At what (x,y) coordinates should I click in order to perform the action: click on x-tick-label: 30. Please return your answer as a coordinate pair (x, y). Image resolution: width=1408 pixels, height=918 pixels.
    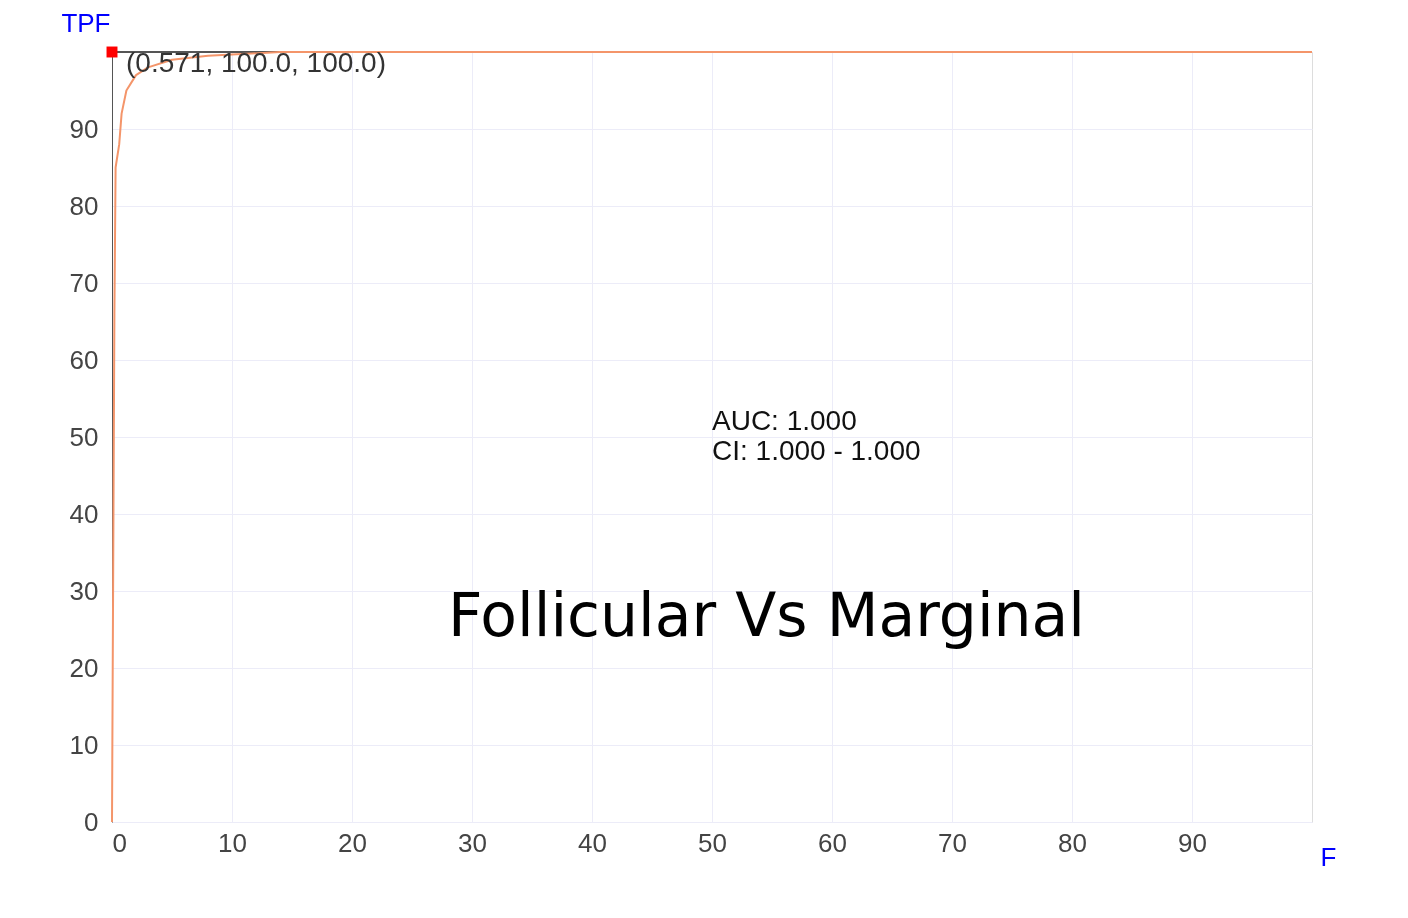
    Looking at the image, I should click on (472, 842).